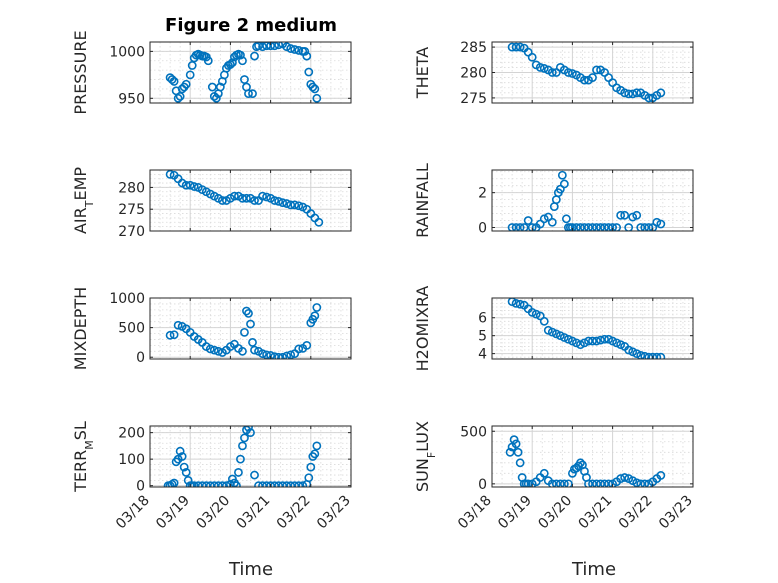 The height and width of the screenshot is (583, 778). I want to click on y-axis-label: PRESSURE, so click(80, 72).